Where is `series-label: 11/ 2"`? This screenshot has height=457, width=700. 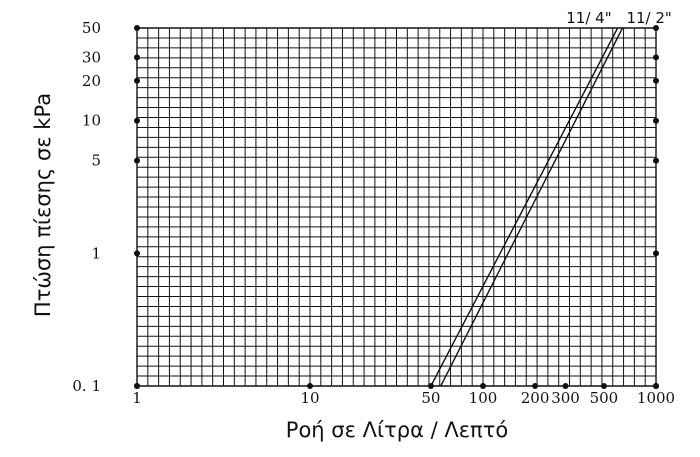
series-label: 11/ 2" is located at coordinates (648, 18).